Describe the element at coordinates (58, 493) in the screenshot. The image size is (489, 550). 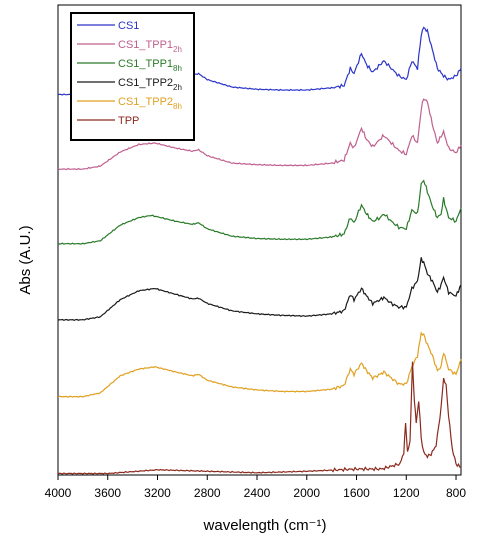
I see `x-tick-label: 4000` at that location.